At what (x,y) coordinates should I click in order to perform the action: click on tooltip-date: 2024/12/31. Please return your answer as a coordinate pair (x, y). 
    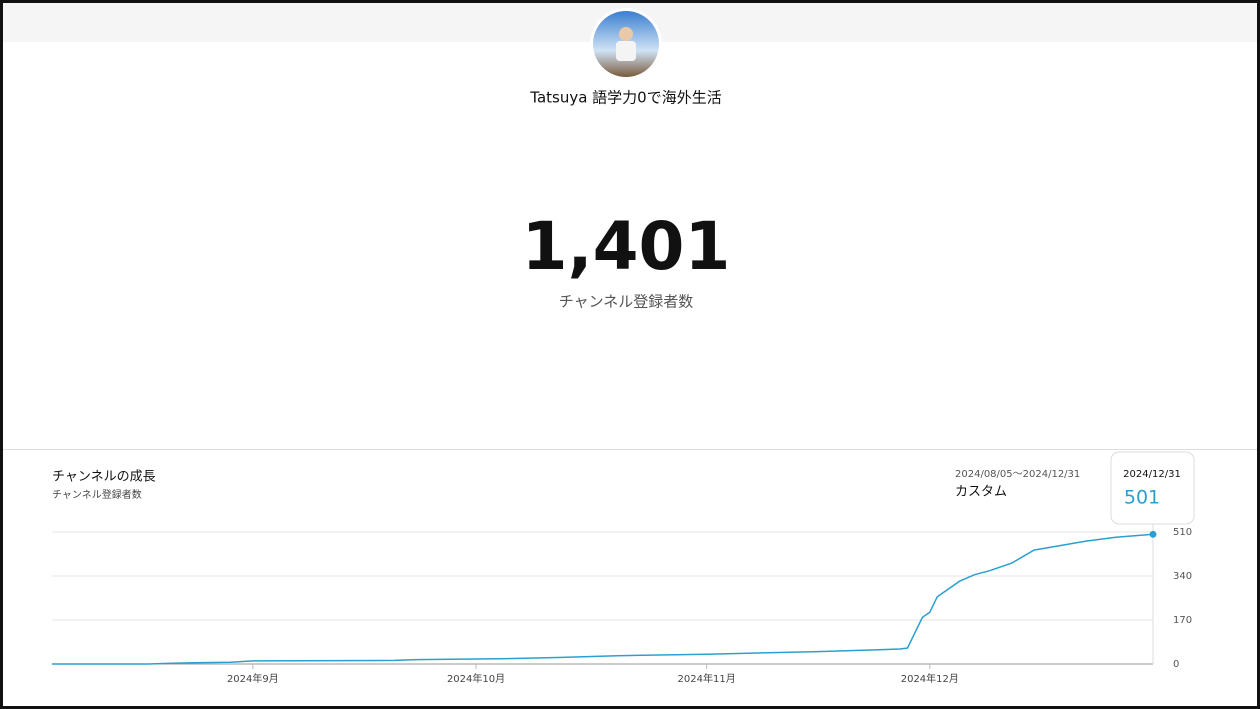
    Looking at the image, I should click on (1152, 474).